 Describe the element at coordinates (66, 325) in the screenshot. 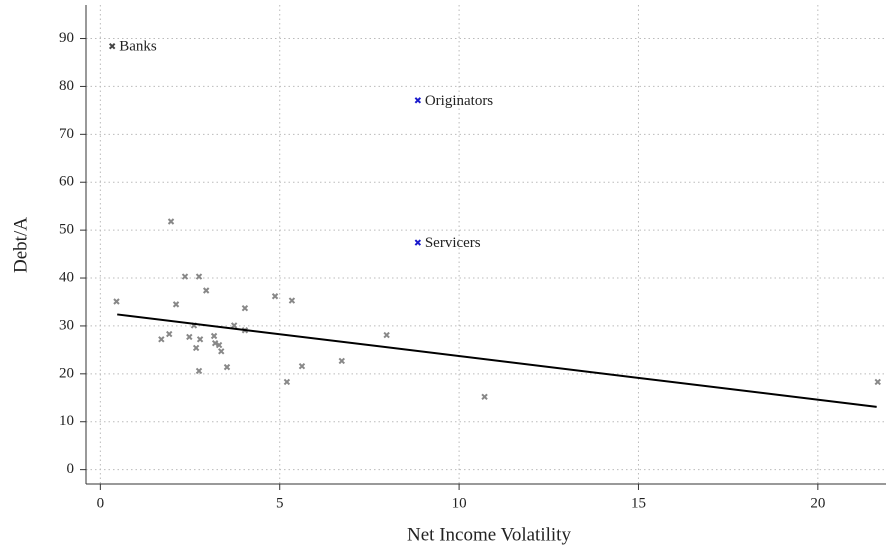

I see `y-tick-label: 30` at that location.